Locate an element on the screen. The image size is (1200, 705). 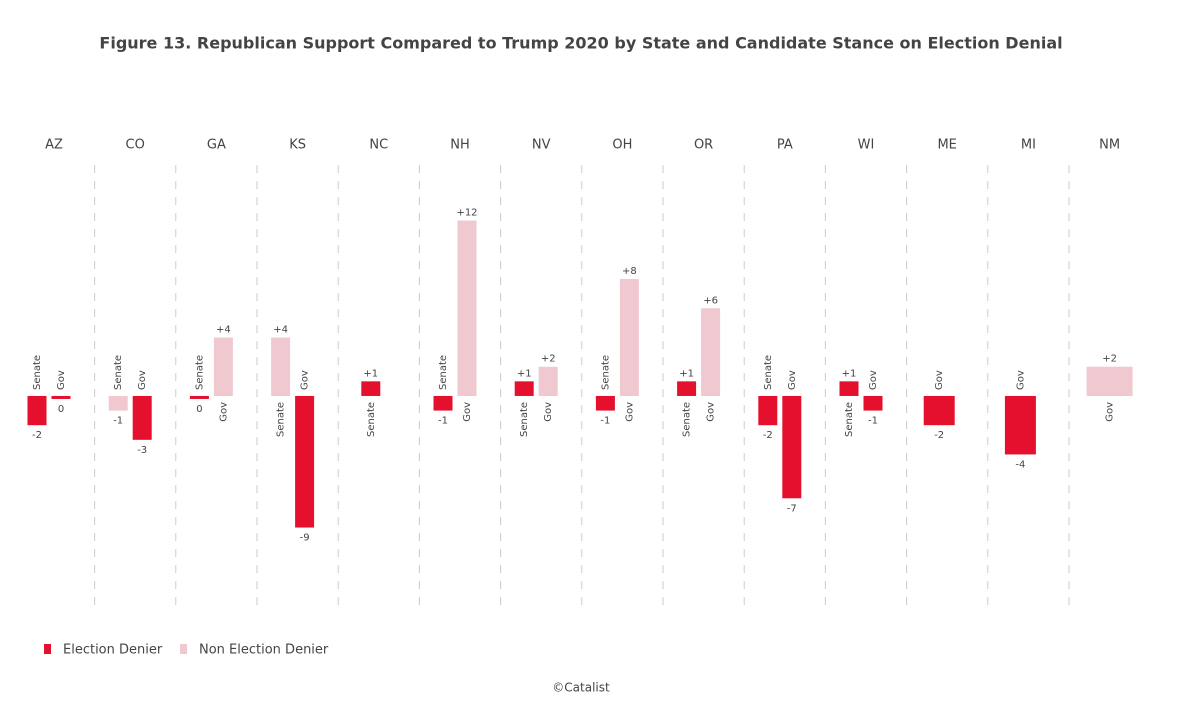
value-label: -7 is located at coordinates (792, 508).